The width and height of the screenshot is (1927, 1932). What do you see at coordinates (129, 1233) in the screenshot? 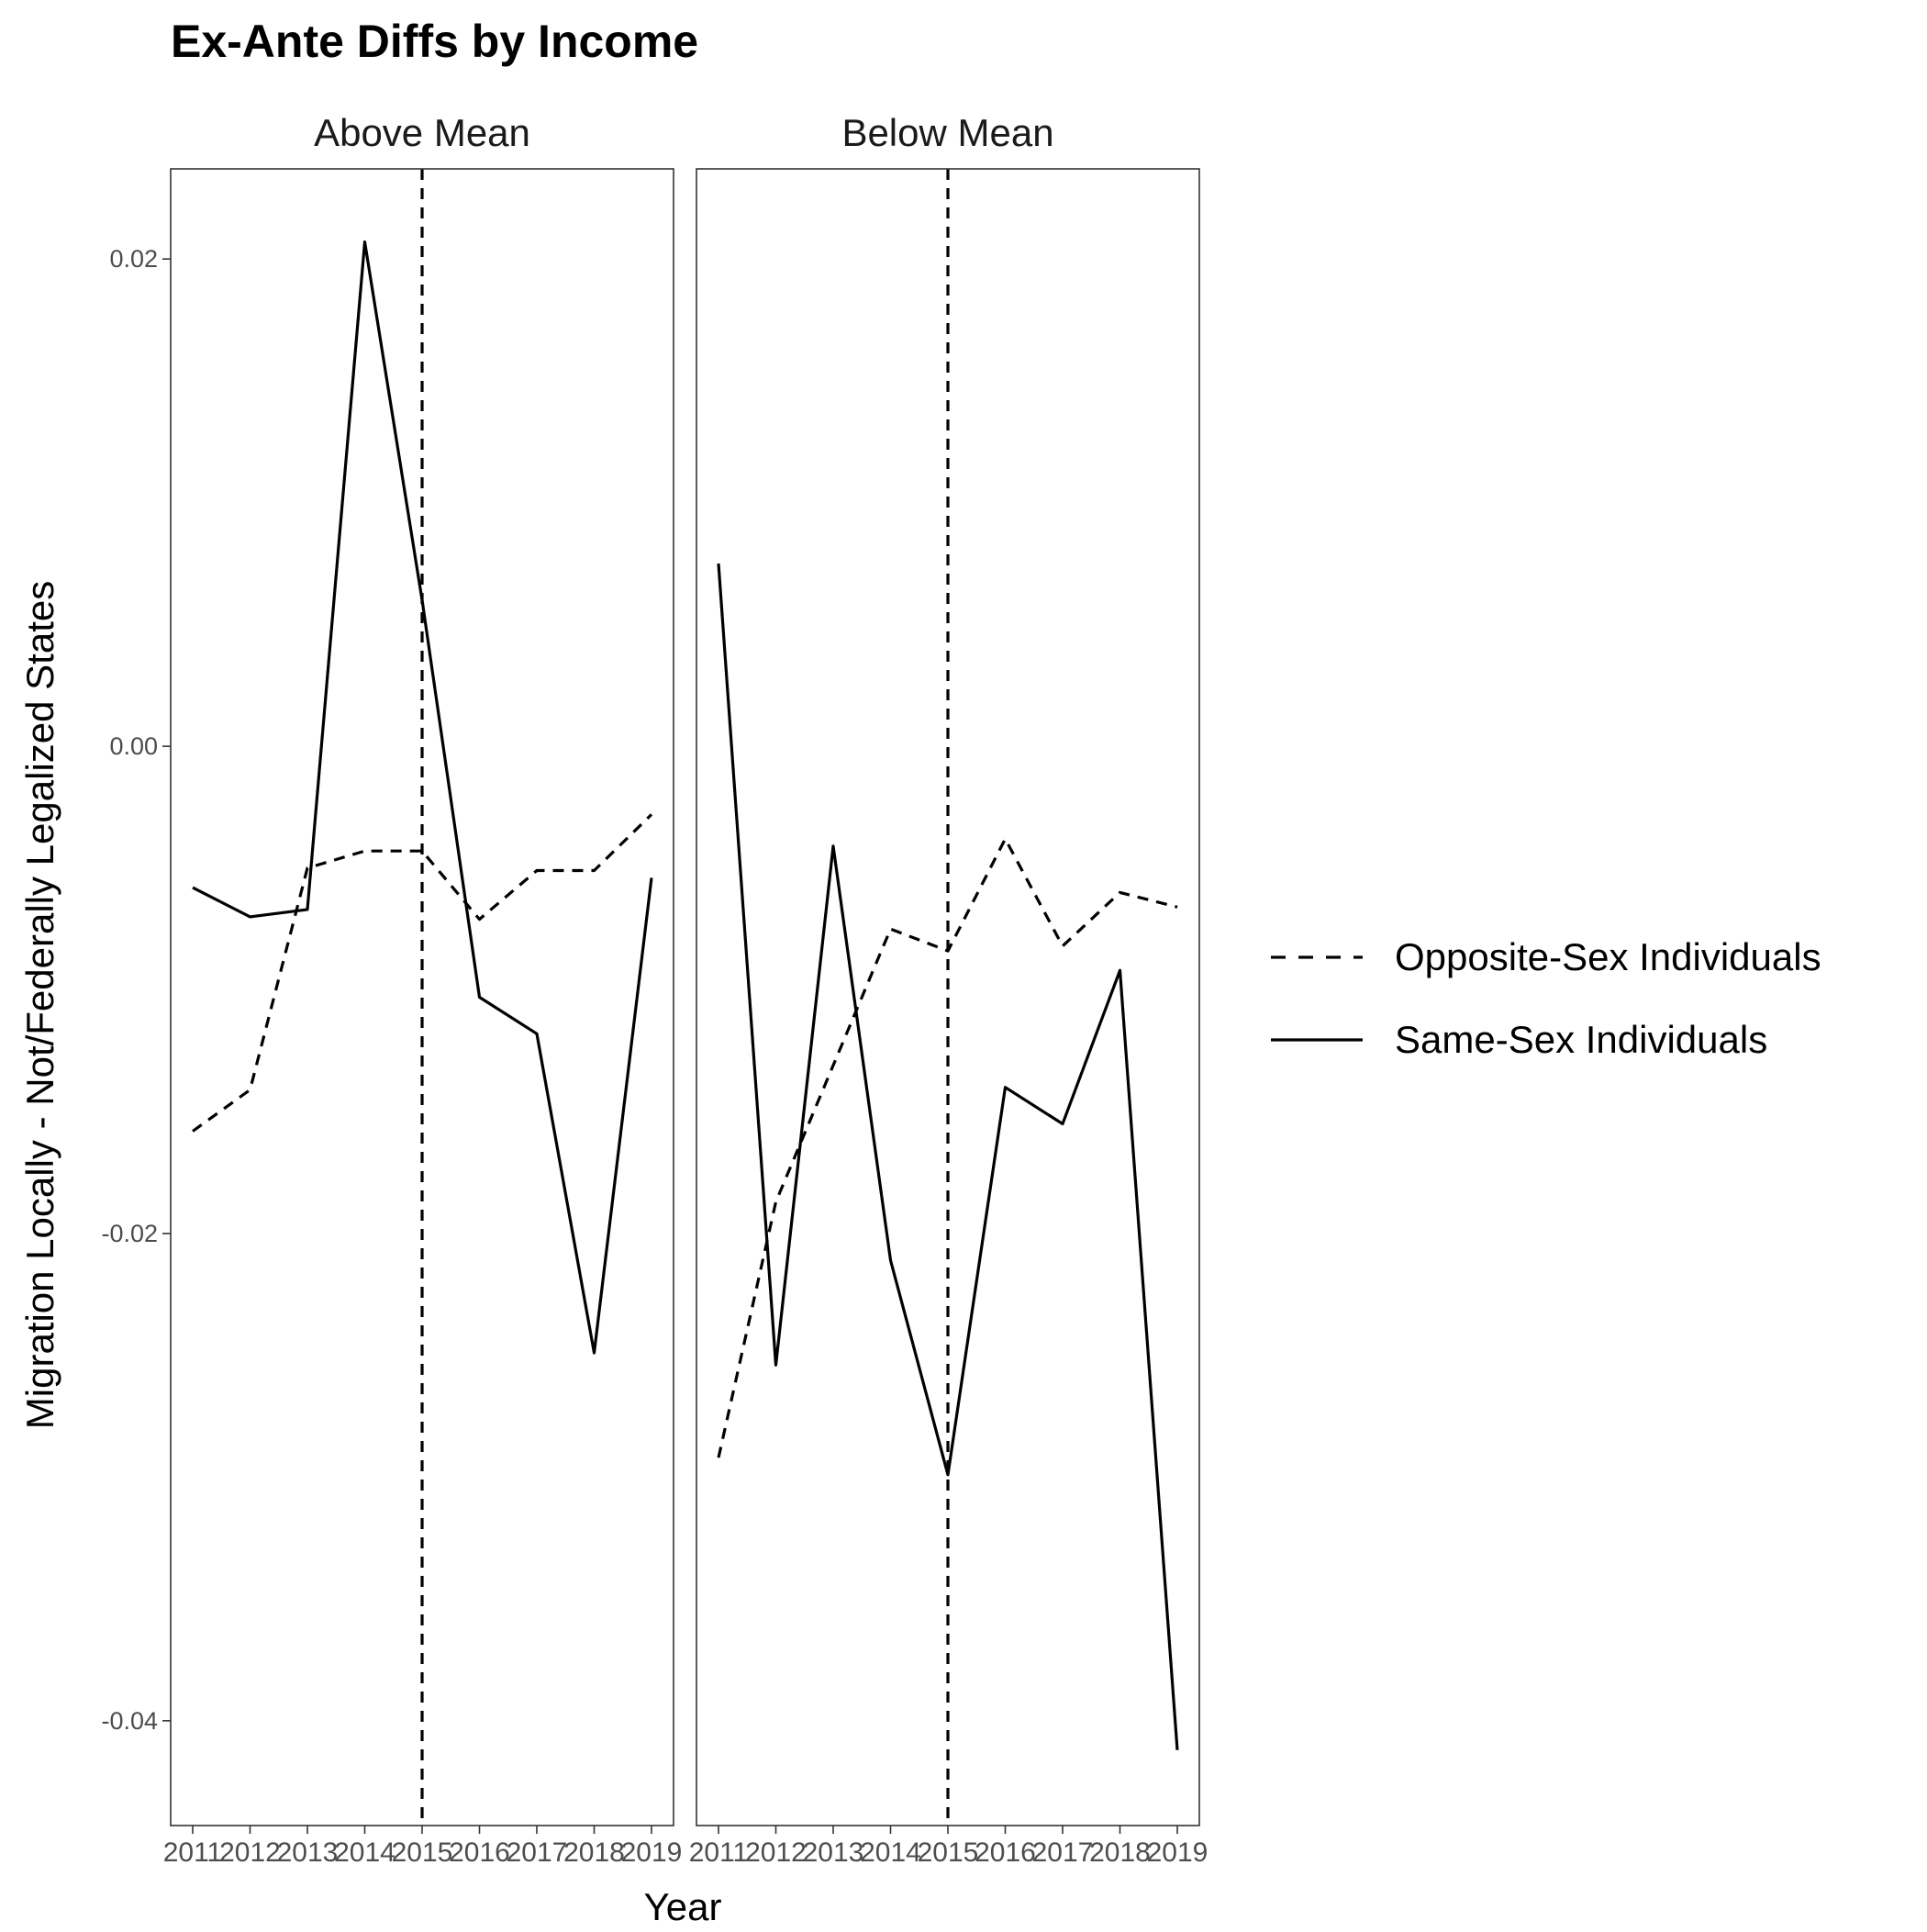
I see `y-tick-label: -0.02` at bounding box center [129, 1233].